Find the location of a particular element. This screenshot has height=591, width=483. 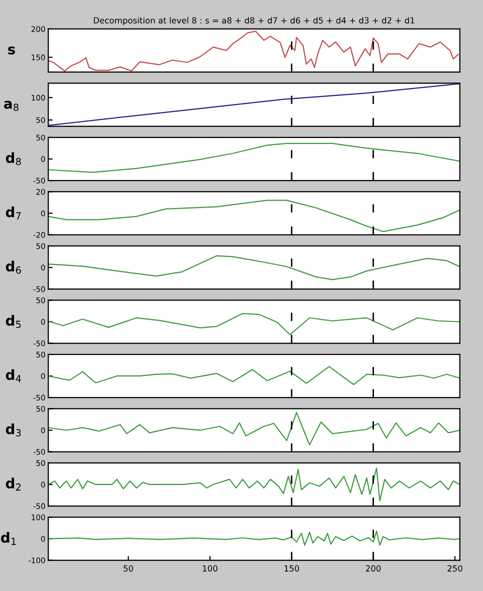

y-axis-title: d$_{5}$ is located at coordinates (13, 321).